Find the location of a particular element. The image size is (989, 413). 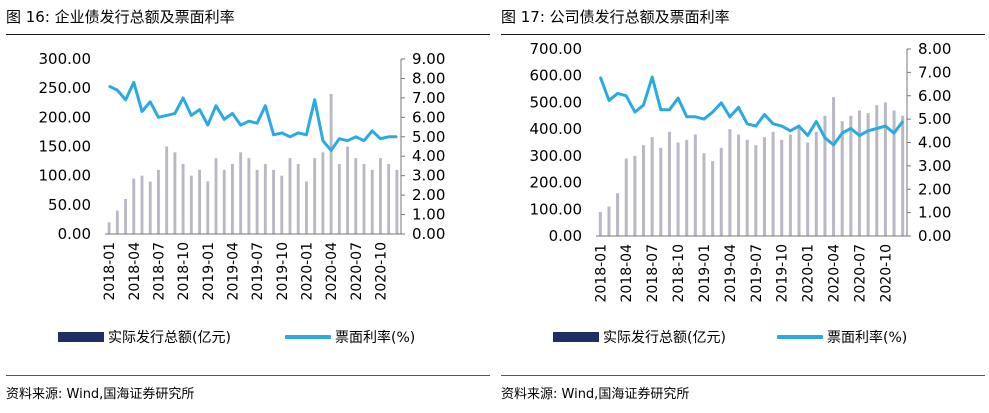

left-axis-tick-label: 0.00 is located at coordinates (74, 234).